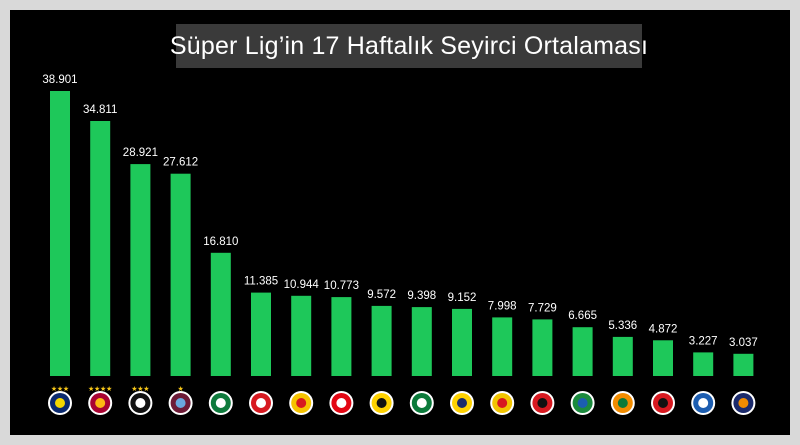 This screenshot has height=445, width=800. Describe the element at coordinates (381, 403) in the screenshot. I see `malatyaspor-logo` at that location.